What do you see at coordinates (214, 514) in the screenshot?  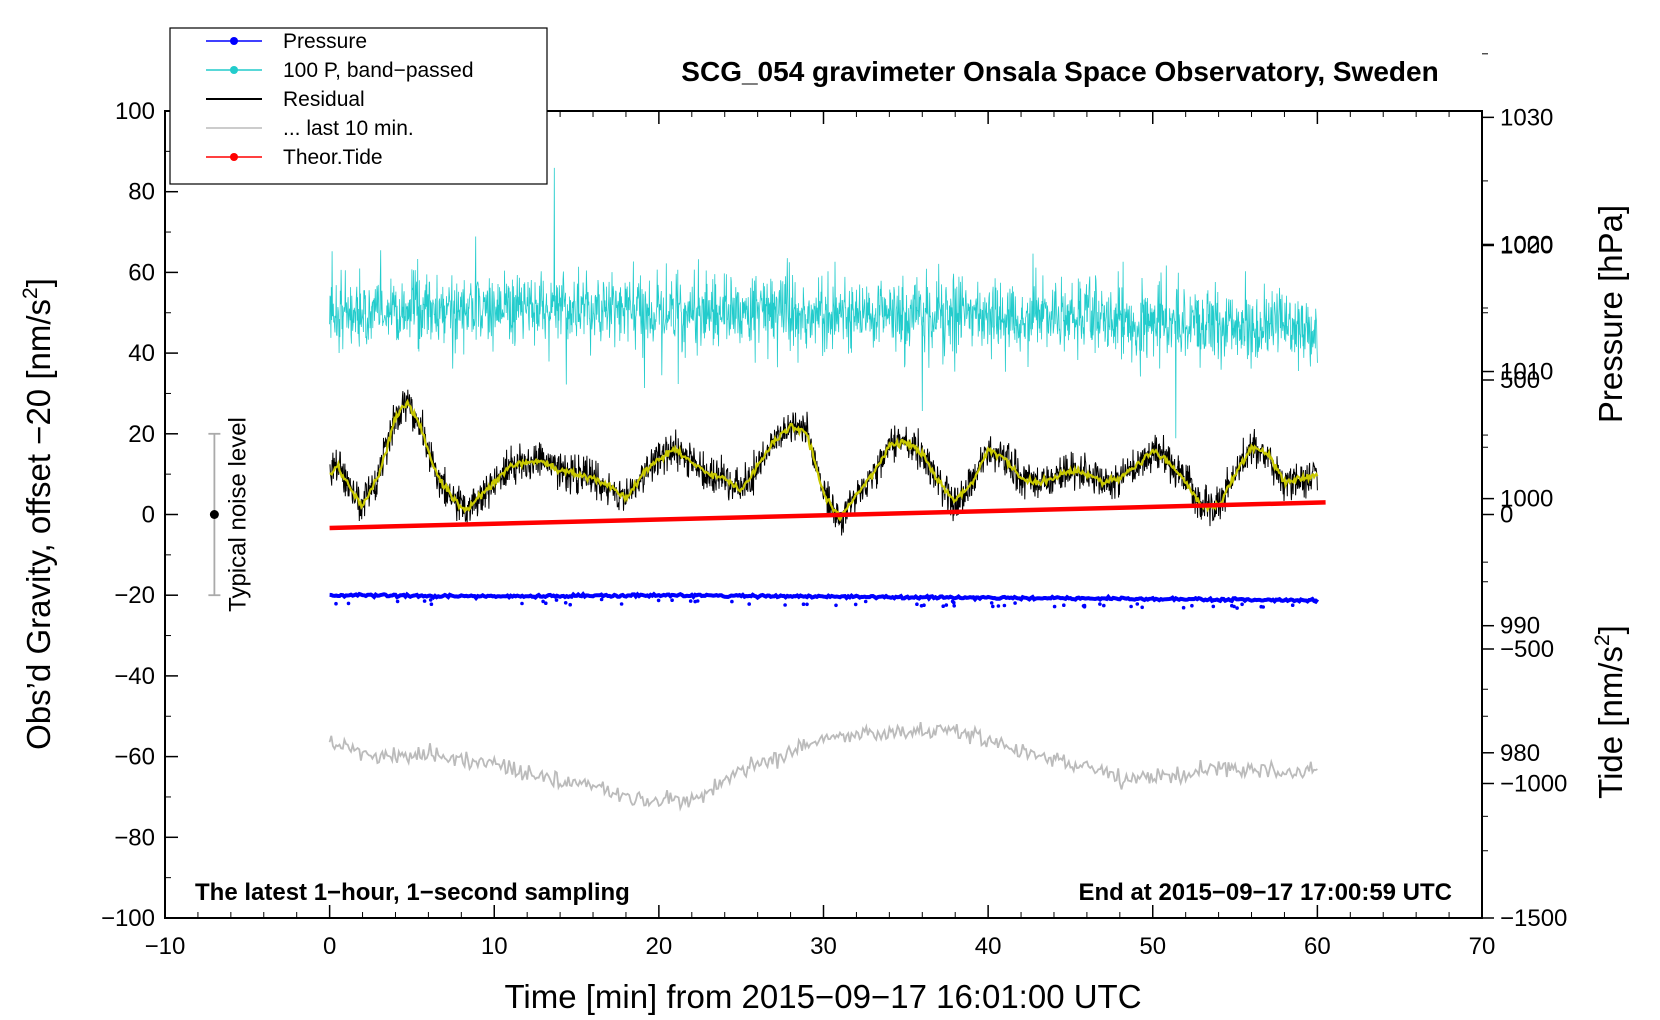 I see `noise-center-dot` at bounding box center [214, 514].